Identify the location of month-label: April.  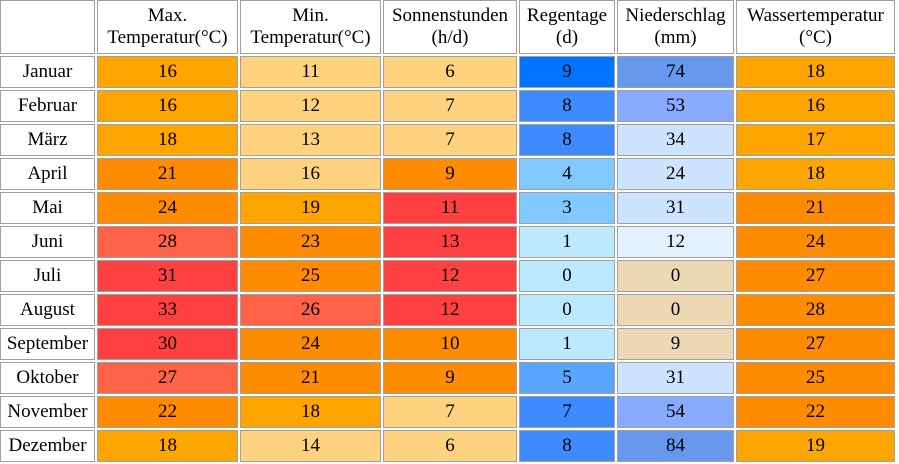
(47, 174).